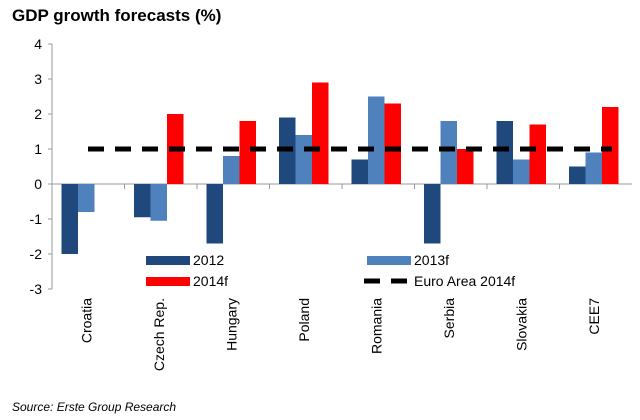 The height and width of the screenshot is (420, 640). Describe the element at coordinates (94, 407) in the screenshot. I see `source-note: Source: Erste Group Research` at that location.